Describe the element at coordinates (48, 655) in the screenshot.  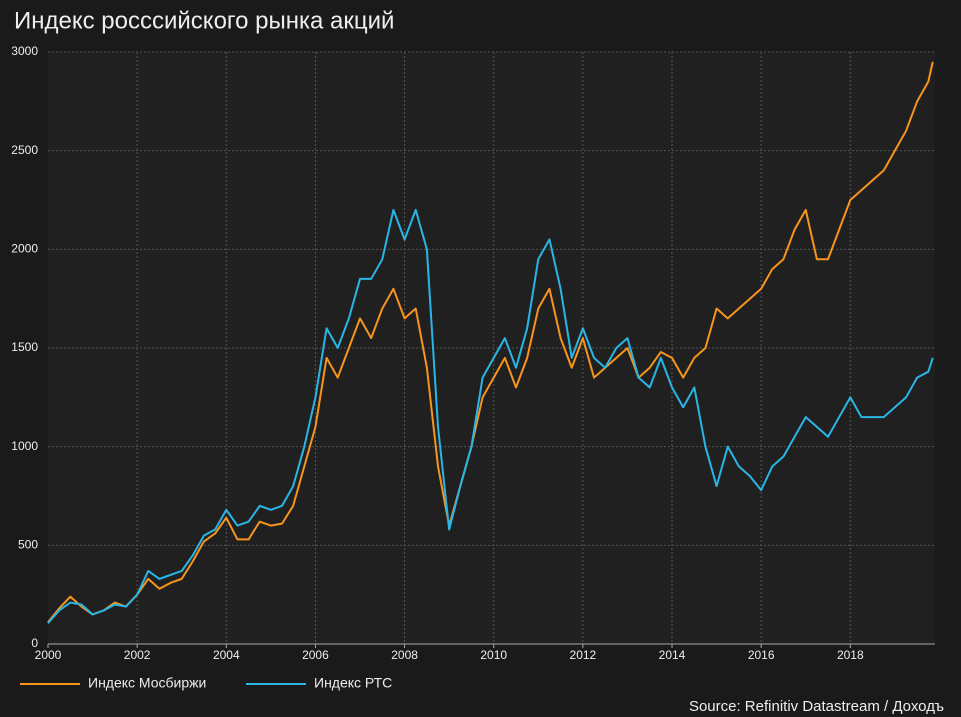
I see `x-tick-label: 2000` at that location.